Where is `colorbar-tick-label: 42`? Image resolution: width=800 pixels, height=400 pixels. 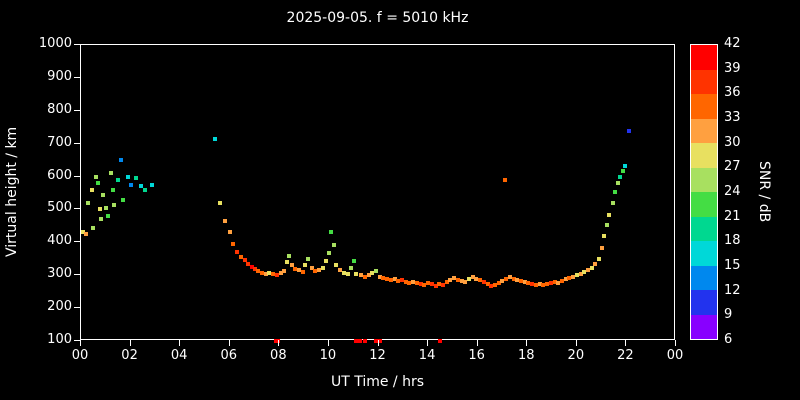
colorbar-tick-label: 42 is located at coordinates (732, 43).